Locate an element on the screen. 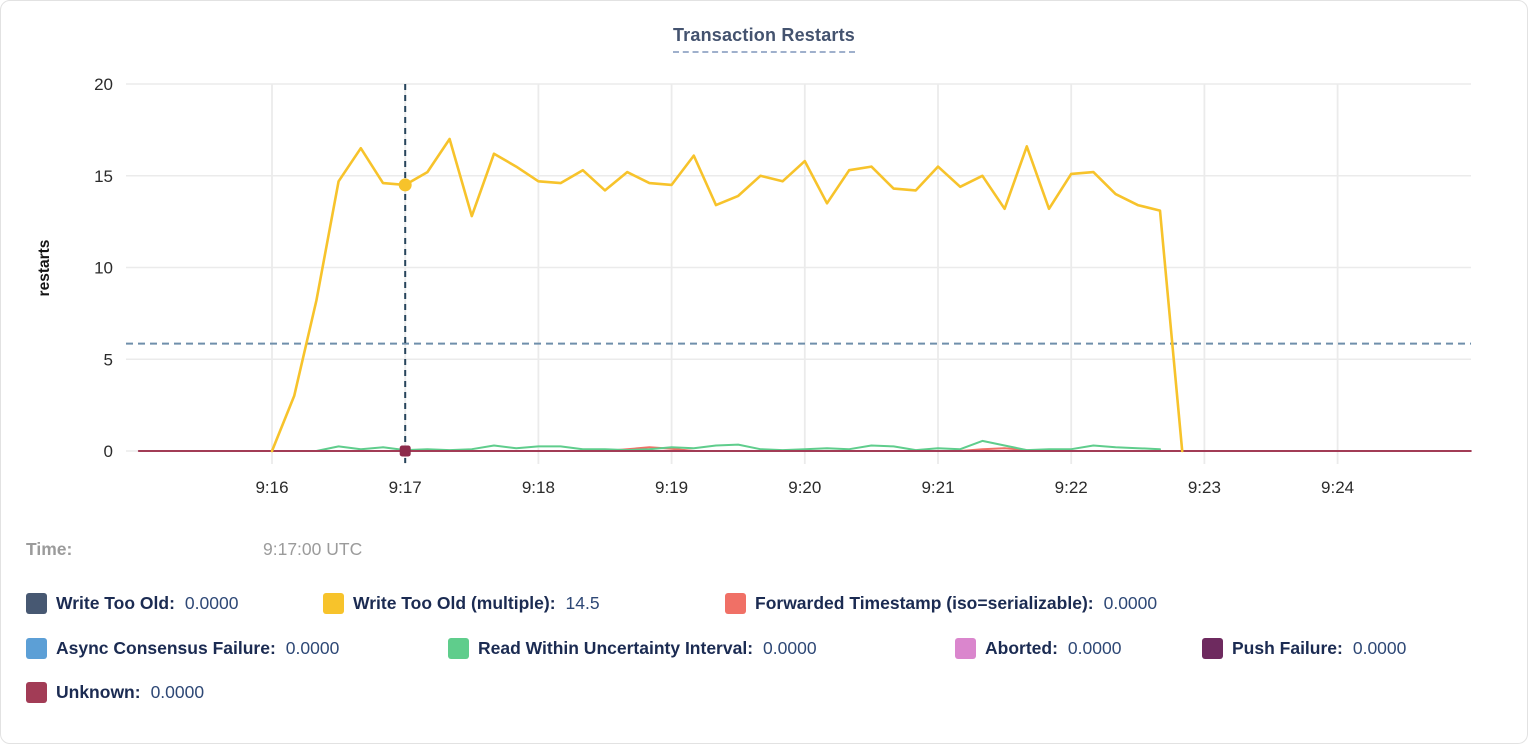 Image resolution: width=1528 pixels, height=744 pixels. legend-label: Write Too Old (multiple): is located at coordinates (454, 603).